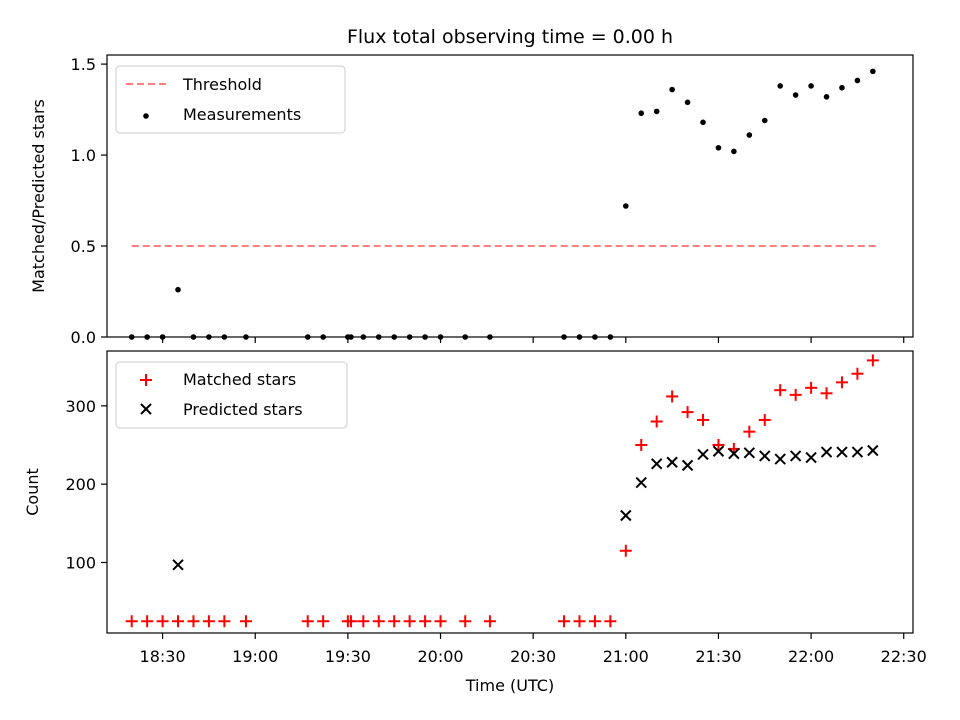  Describe the element at coordinates (222, 84) in the screenshot. I see `legend-threshold-label: Threshold` at that location.